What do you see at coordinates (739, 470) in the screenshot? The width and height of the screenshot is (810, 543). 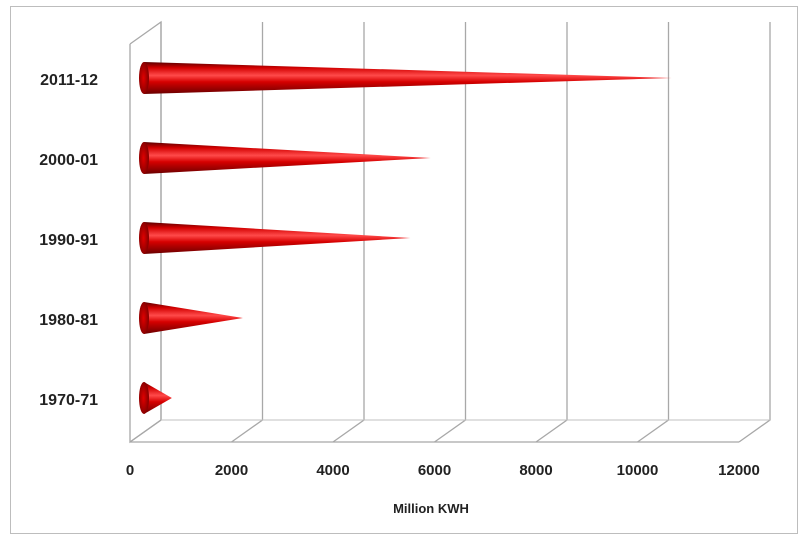 I see `x-tick-label: 12000` at bounding box center [739, 470].